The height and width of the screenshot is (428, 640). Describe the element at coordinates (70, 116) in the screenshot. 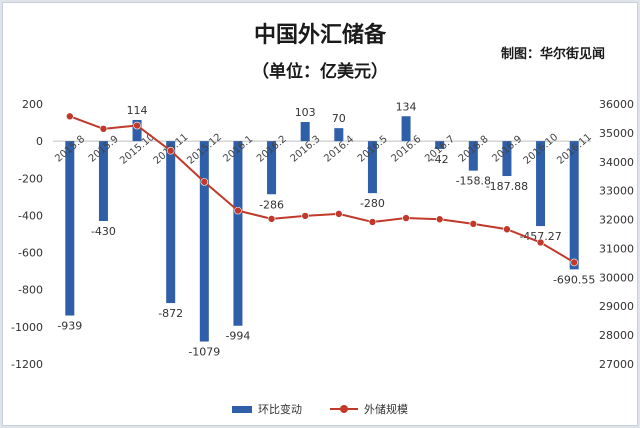

I see `reserve-point-2015.8` at that location.